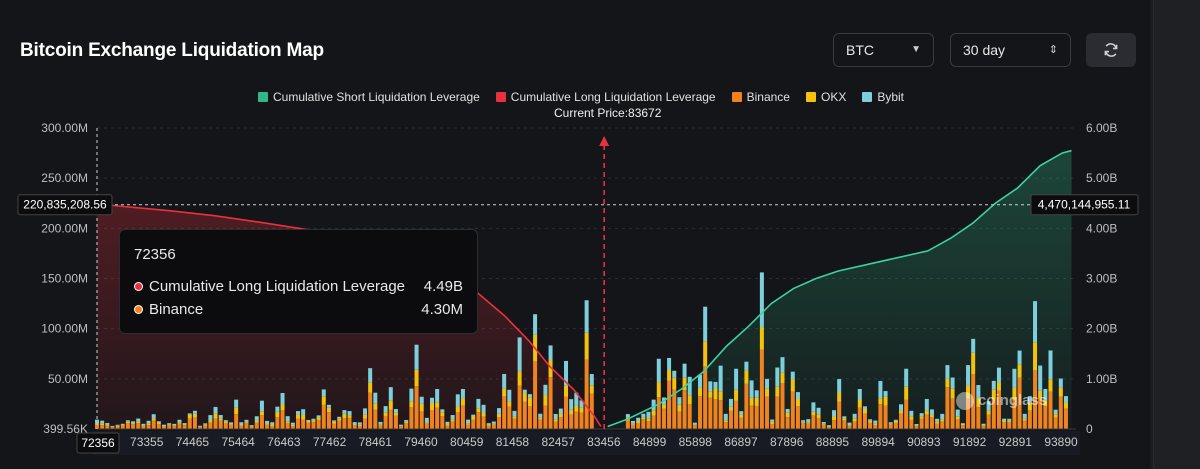  I want to click on legend-item-long: Cumulative Long Liquidation Leverage, so click(605, 97).